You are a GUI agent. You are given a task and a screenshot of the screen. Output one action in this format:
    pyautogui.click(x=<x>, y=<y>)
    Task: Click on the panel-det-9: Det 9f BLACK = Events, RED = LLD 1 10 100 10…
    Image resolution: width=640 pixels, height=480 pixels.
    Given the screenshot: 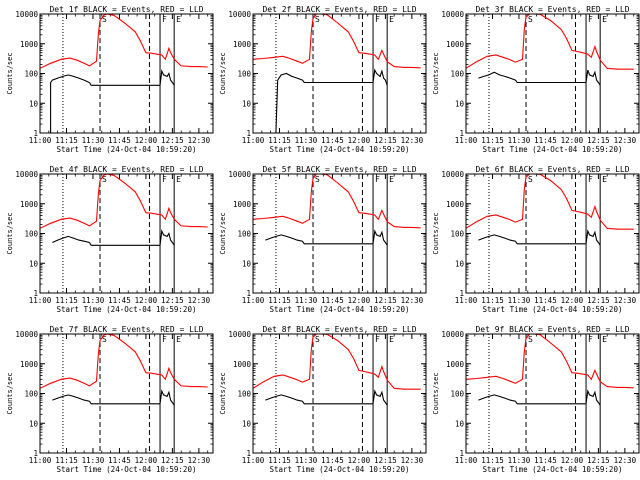 What is the action you would take?
    pyautogui.click(x=536, y=399)
    